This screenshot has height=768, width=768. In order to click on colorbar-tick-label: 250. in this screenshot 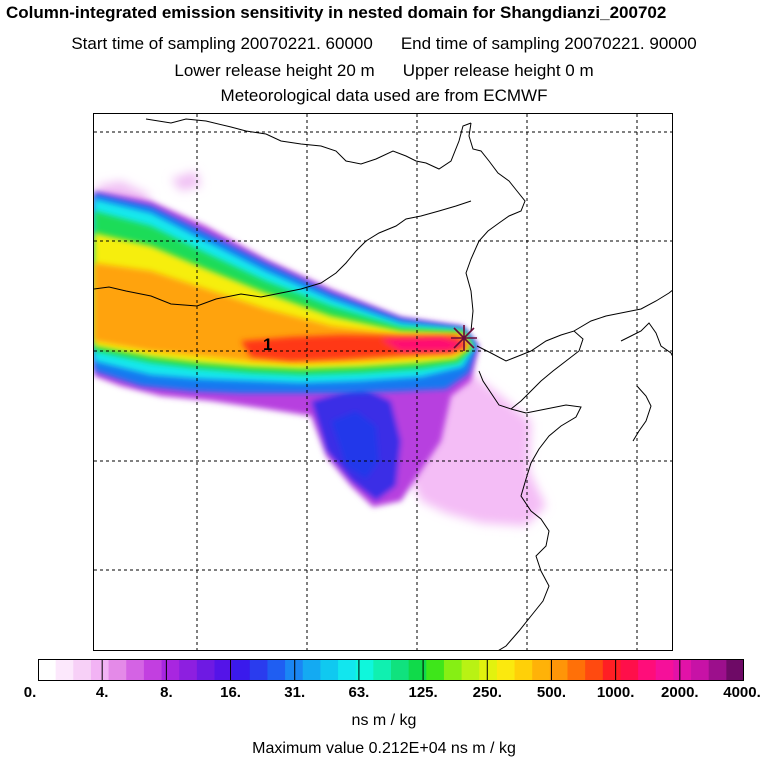, I will do `click(487, 692)`.